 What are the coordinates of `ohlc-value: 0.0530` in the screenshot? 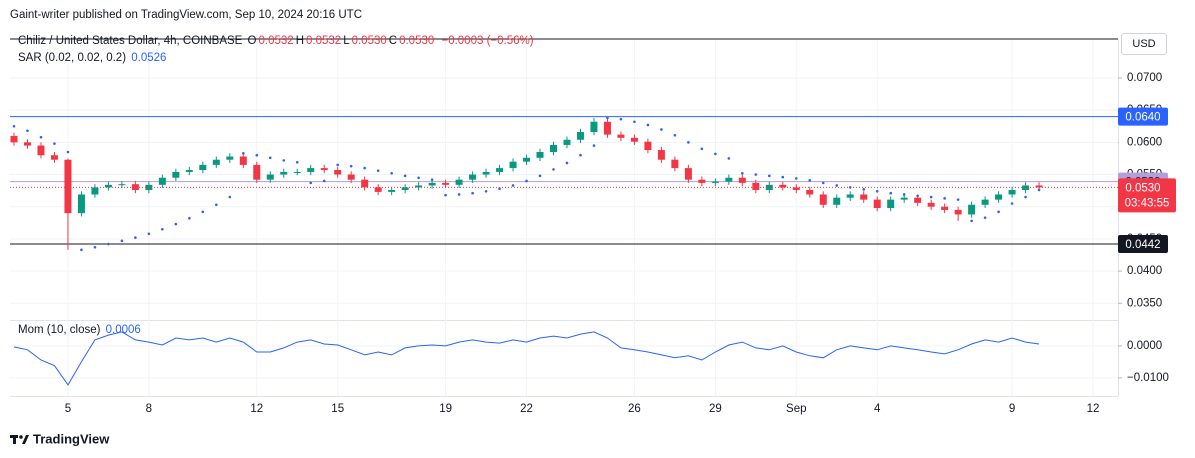 It's located at (417, 41).